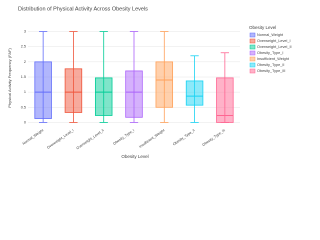  Describe the element at coordinates (271, 71) in the screenshot. I see `legend-label: Obesity_Type_III` at that location.